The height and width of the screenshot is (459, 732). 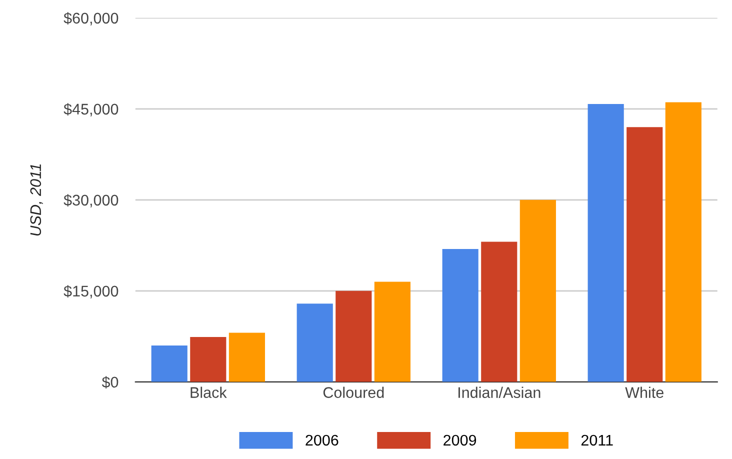 I want to click on legend-label: 2011, so click(x=597, y=440).